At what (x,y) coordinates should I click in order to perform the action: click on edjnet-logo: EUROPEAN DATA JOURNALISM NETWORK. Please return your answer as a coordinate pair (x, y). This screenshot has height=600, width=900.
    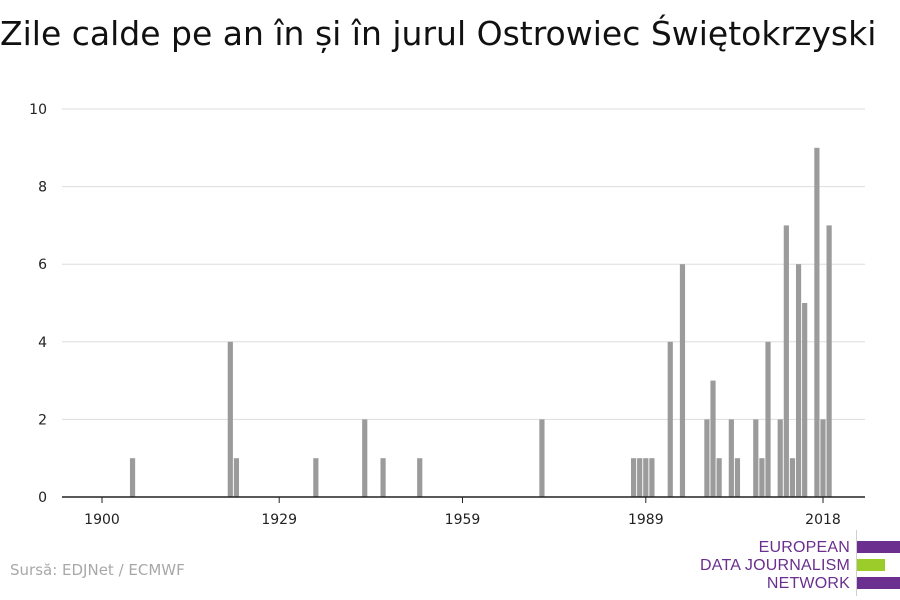
    Looking at the image, I should click on (800, 565).